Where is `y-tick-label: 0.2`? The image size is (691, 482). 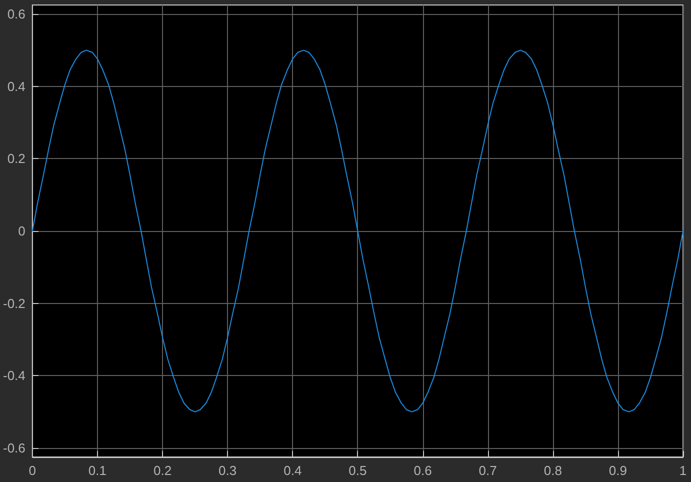 y-tick-label: 0.2 is located at coordinates (16, 158).